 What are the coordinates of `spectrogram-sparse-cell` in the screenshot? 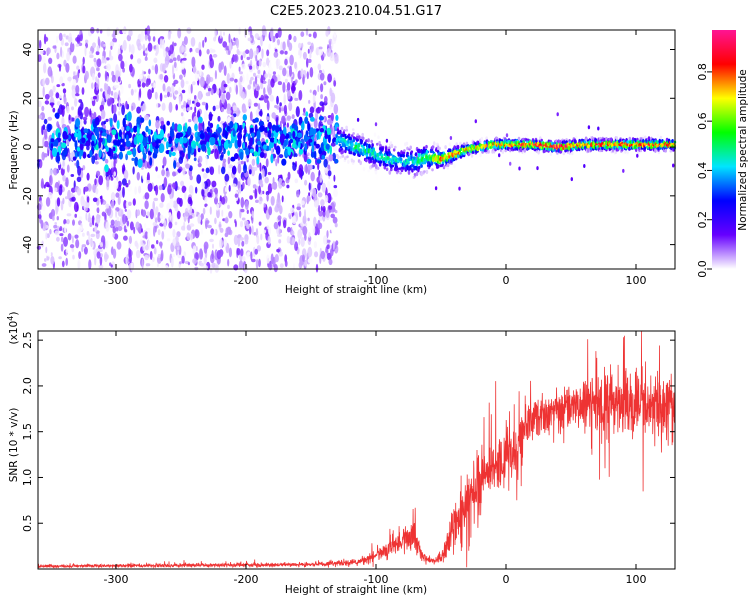 It's located at (537, 168).